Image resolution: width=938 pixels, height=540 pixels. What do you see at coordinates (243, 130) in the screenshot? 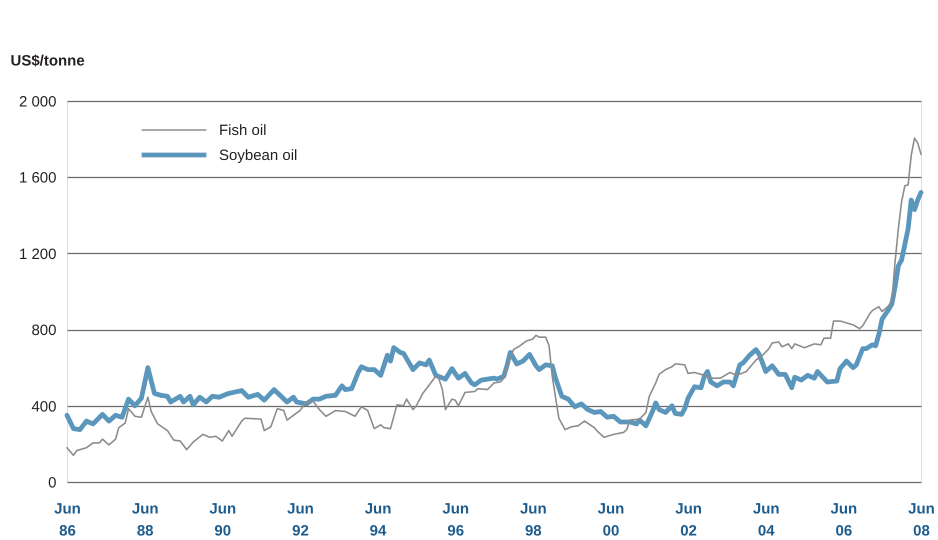
I see `legend-label: Fish oil` at bounding box center [243, 130].